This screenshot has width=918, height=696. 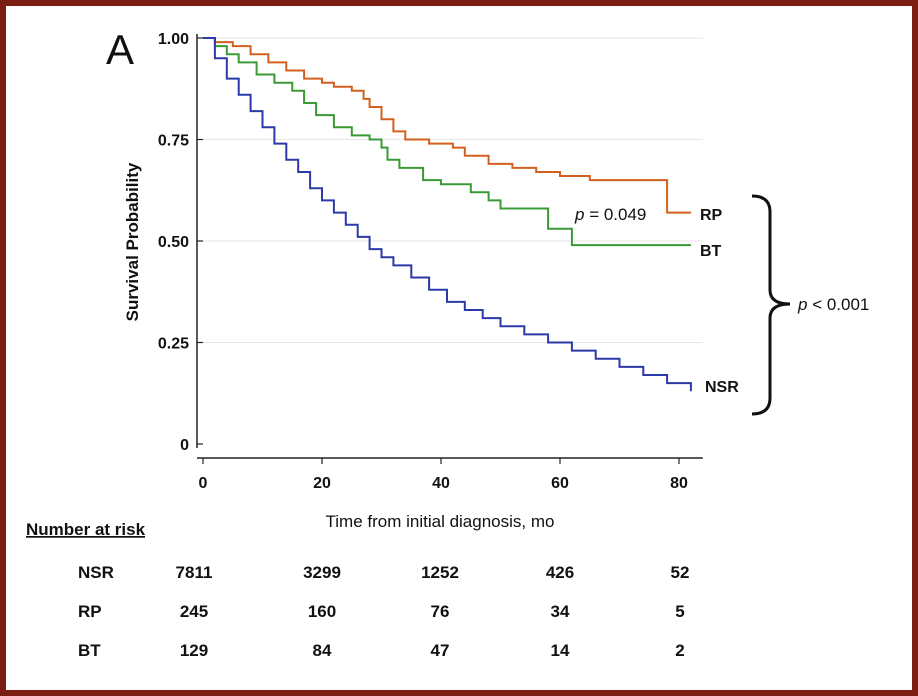 I want to click on risk-group-bt: BT, so click(x=89, y=650).